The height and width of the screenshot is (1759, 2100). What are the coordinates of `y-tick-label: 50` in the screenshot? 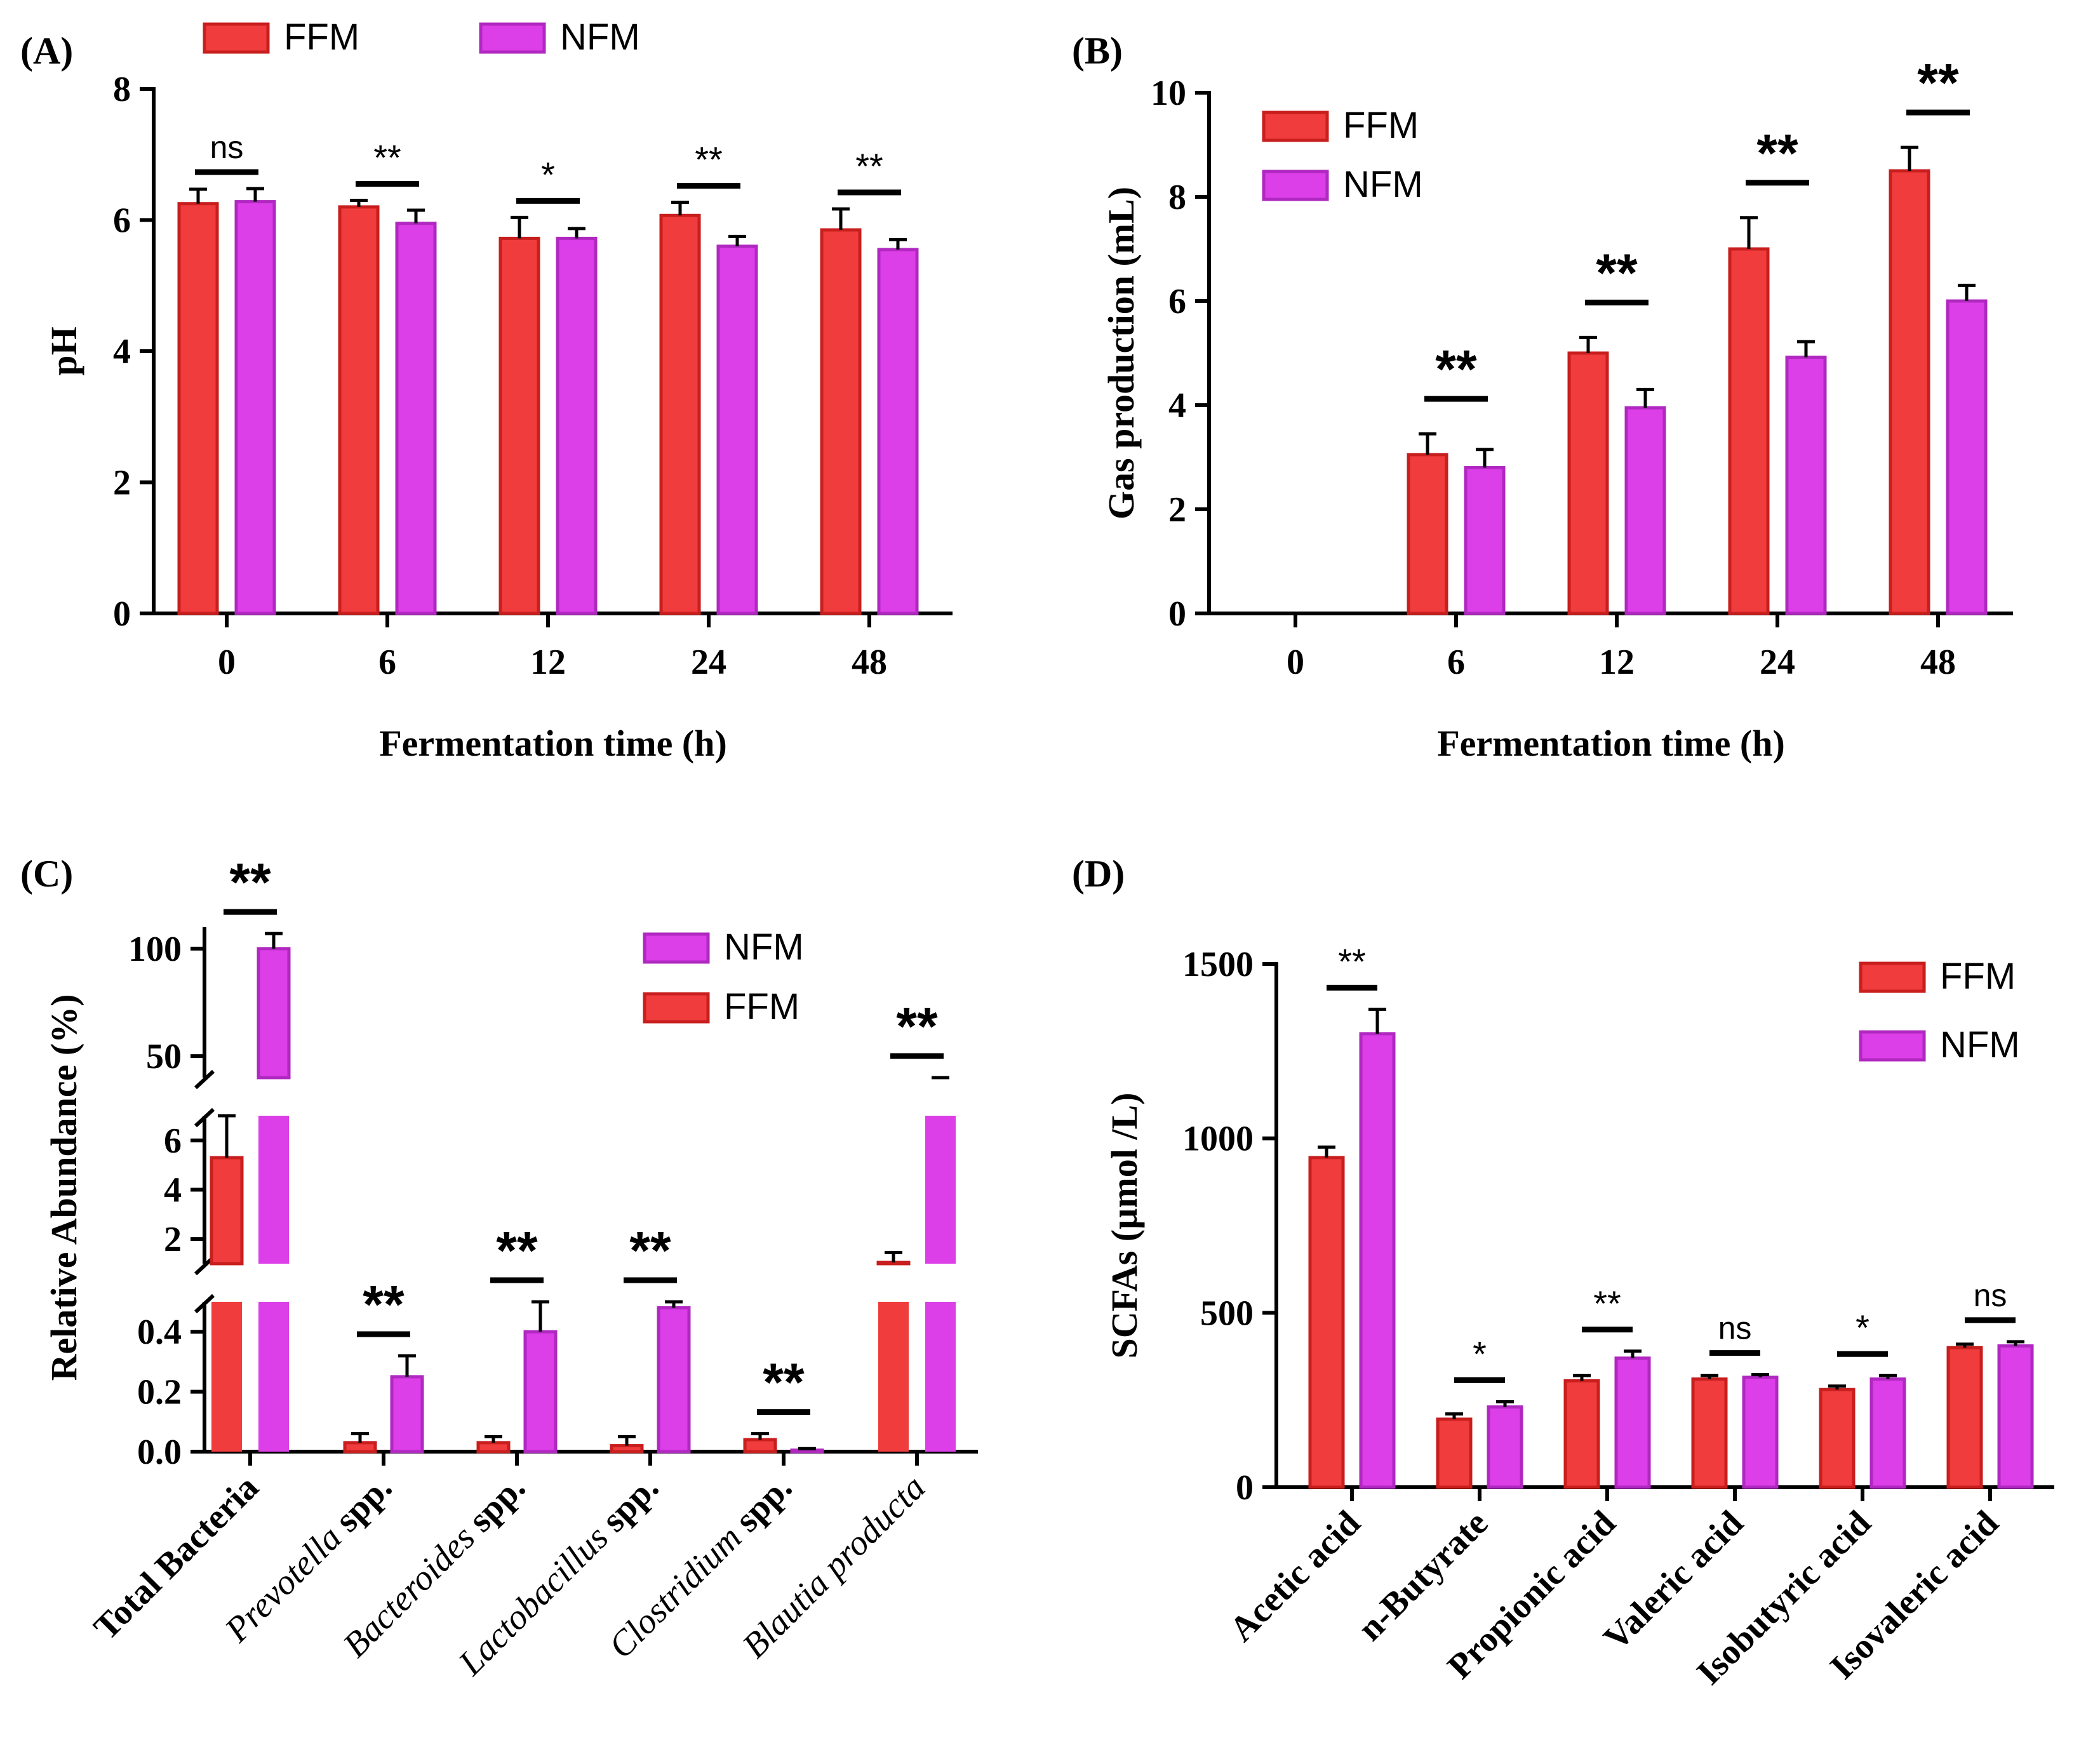 It's located at (164, 1056).